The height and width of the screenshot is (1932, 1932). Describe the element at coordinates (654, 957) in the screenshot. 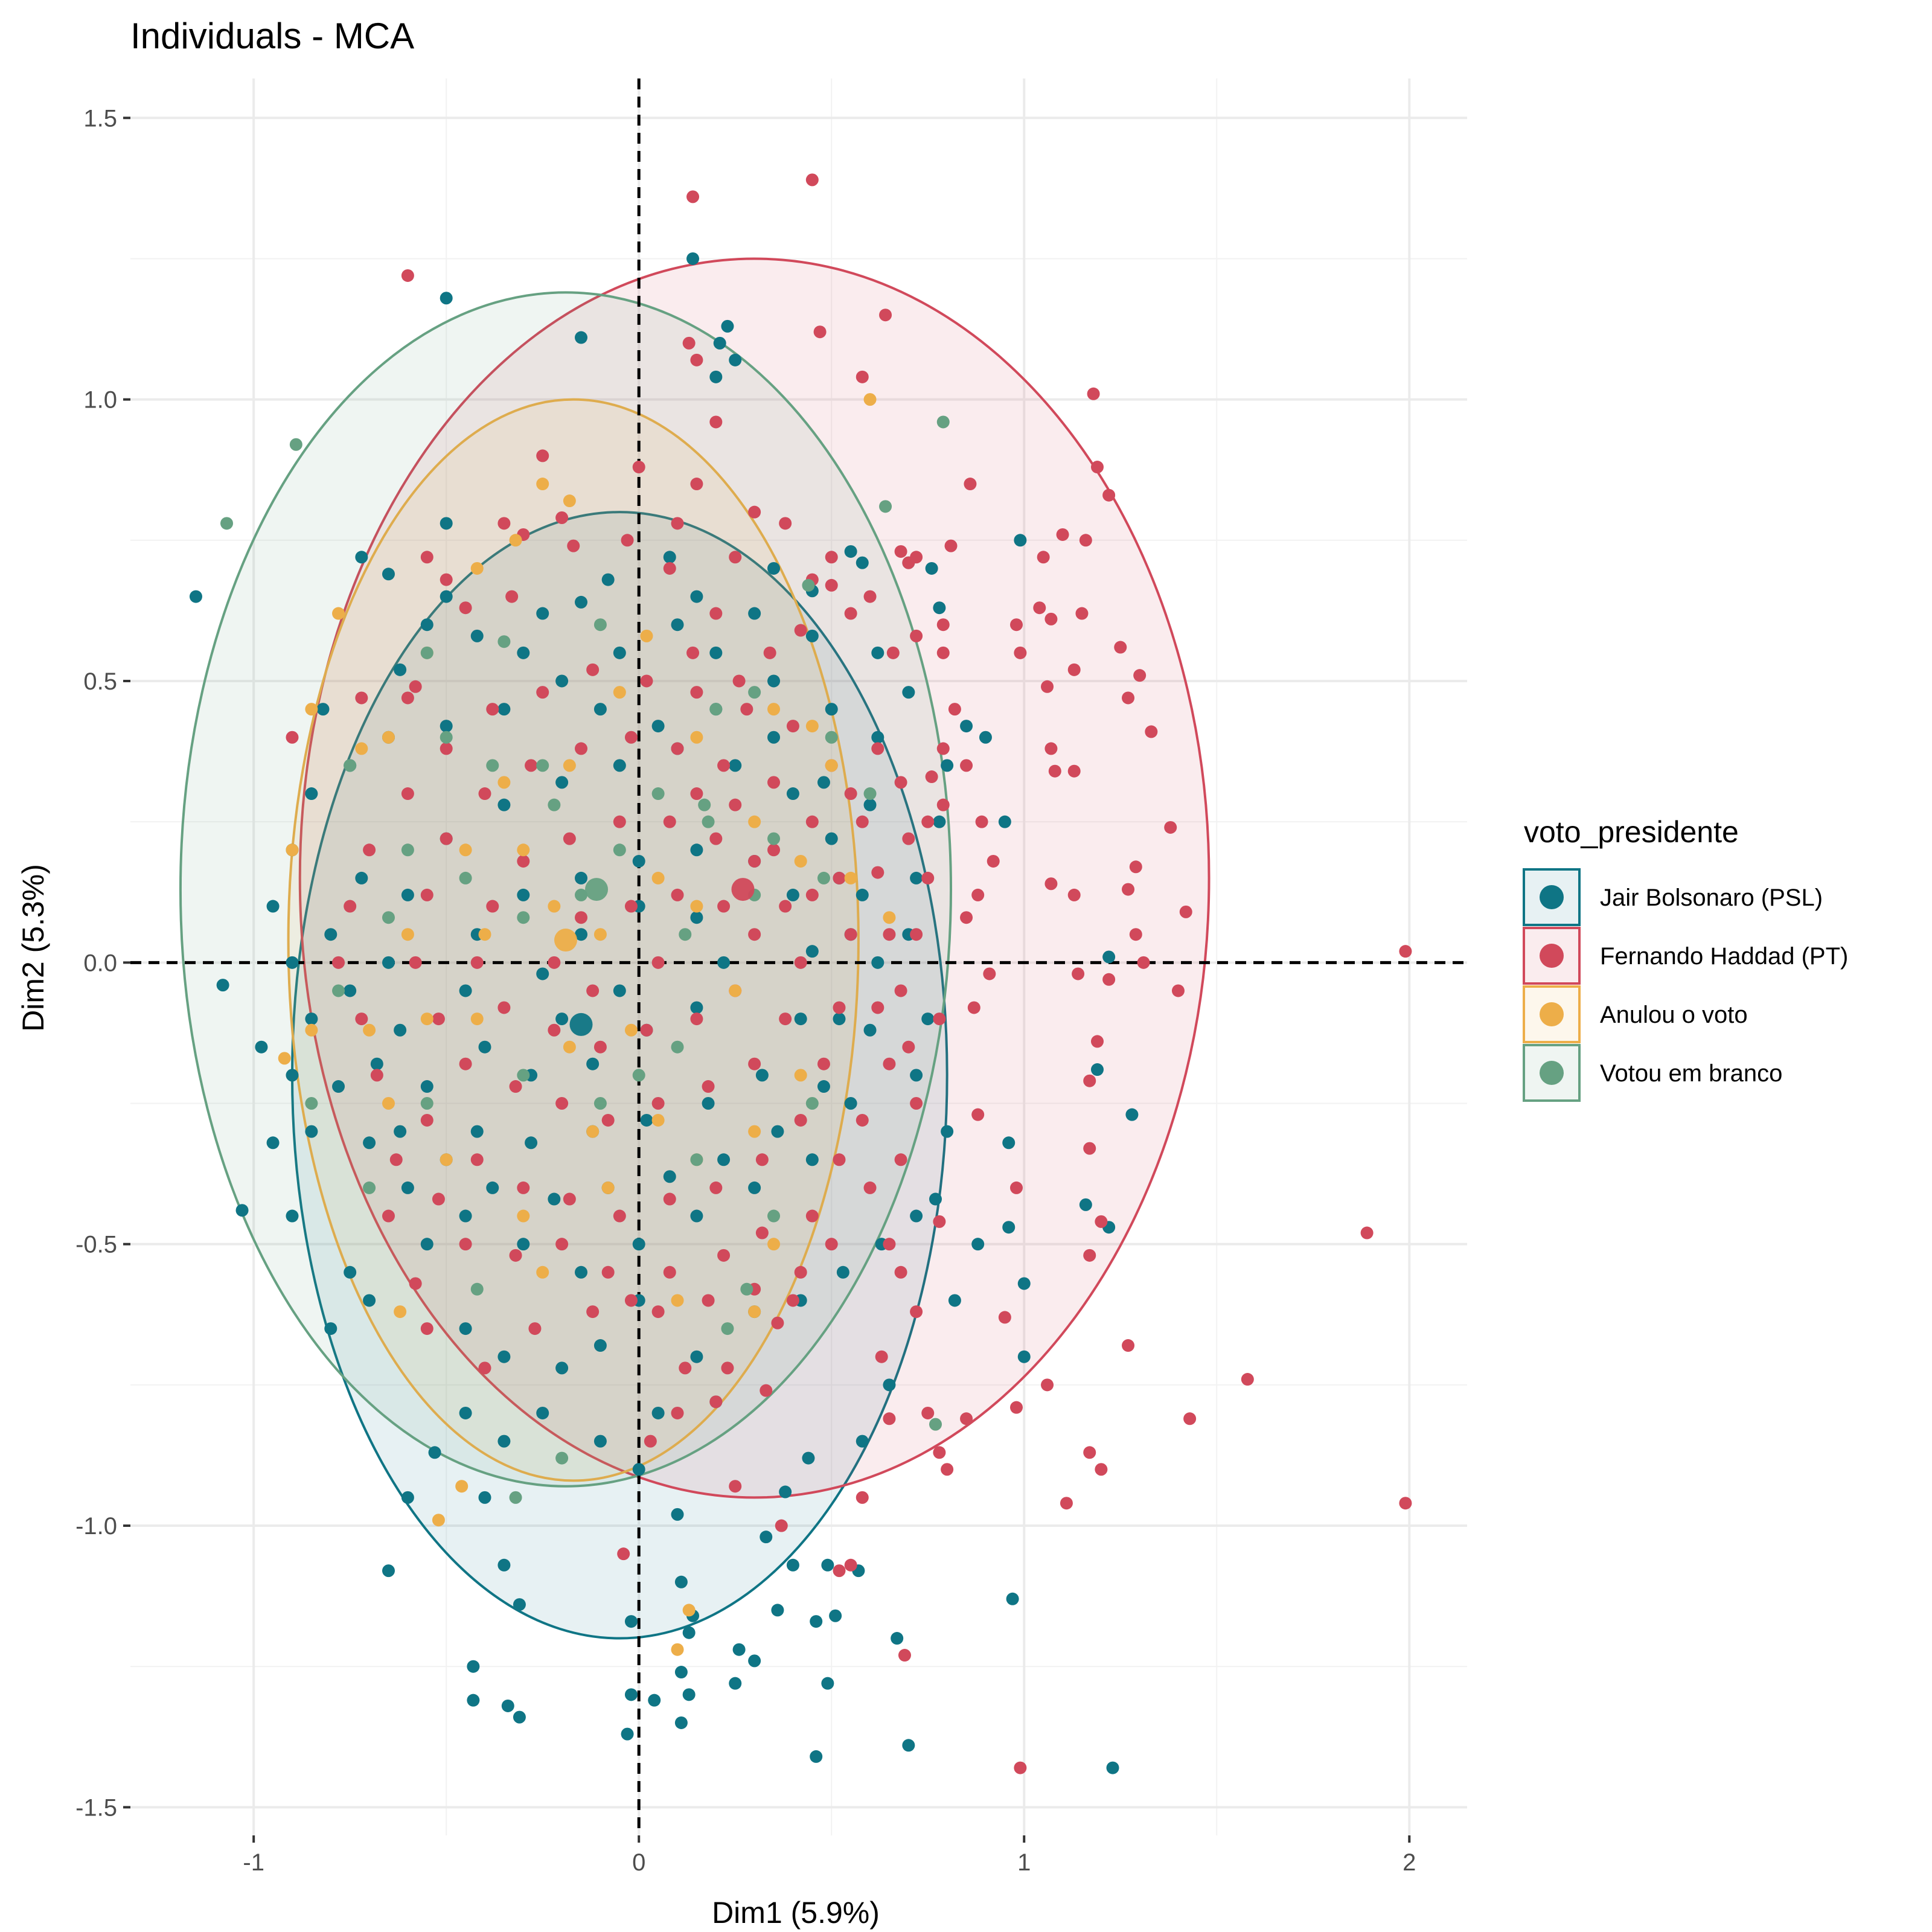

I see `group-centroids` at that location.